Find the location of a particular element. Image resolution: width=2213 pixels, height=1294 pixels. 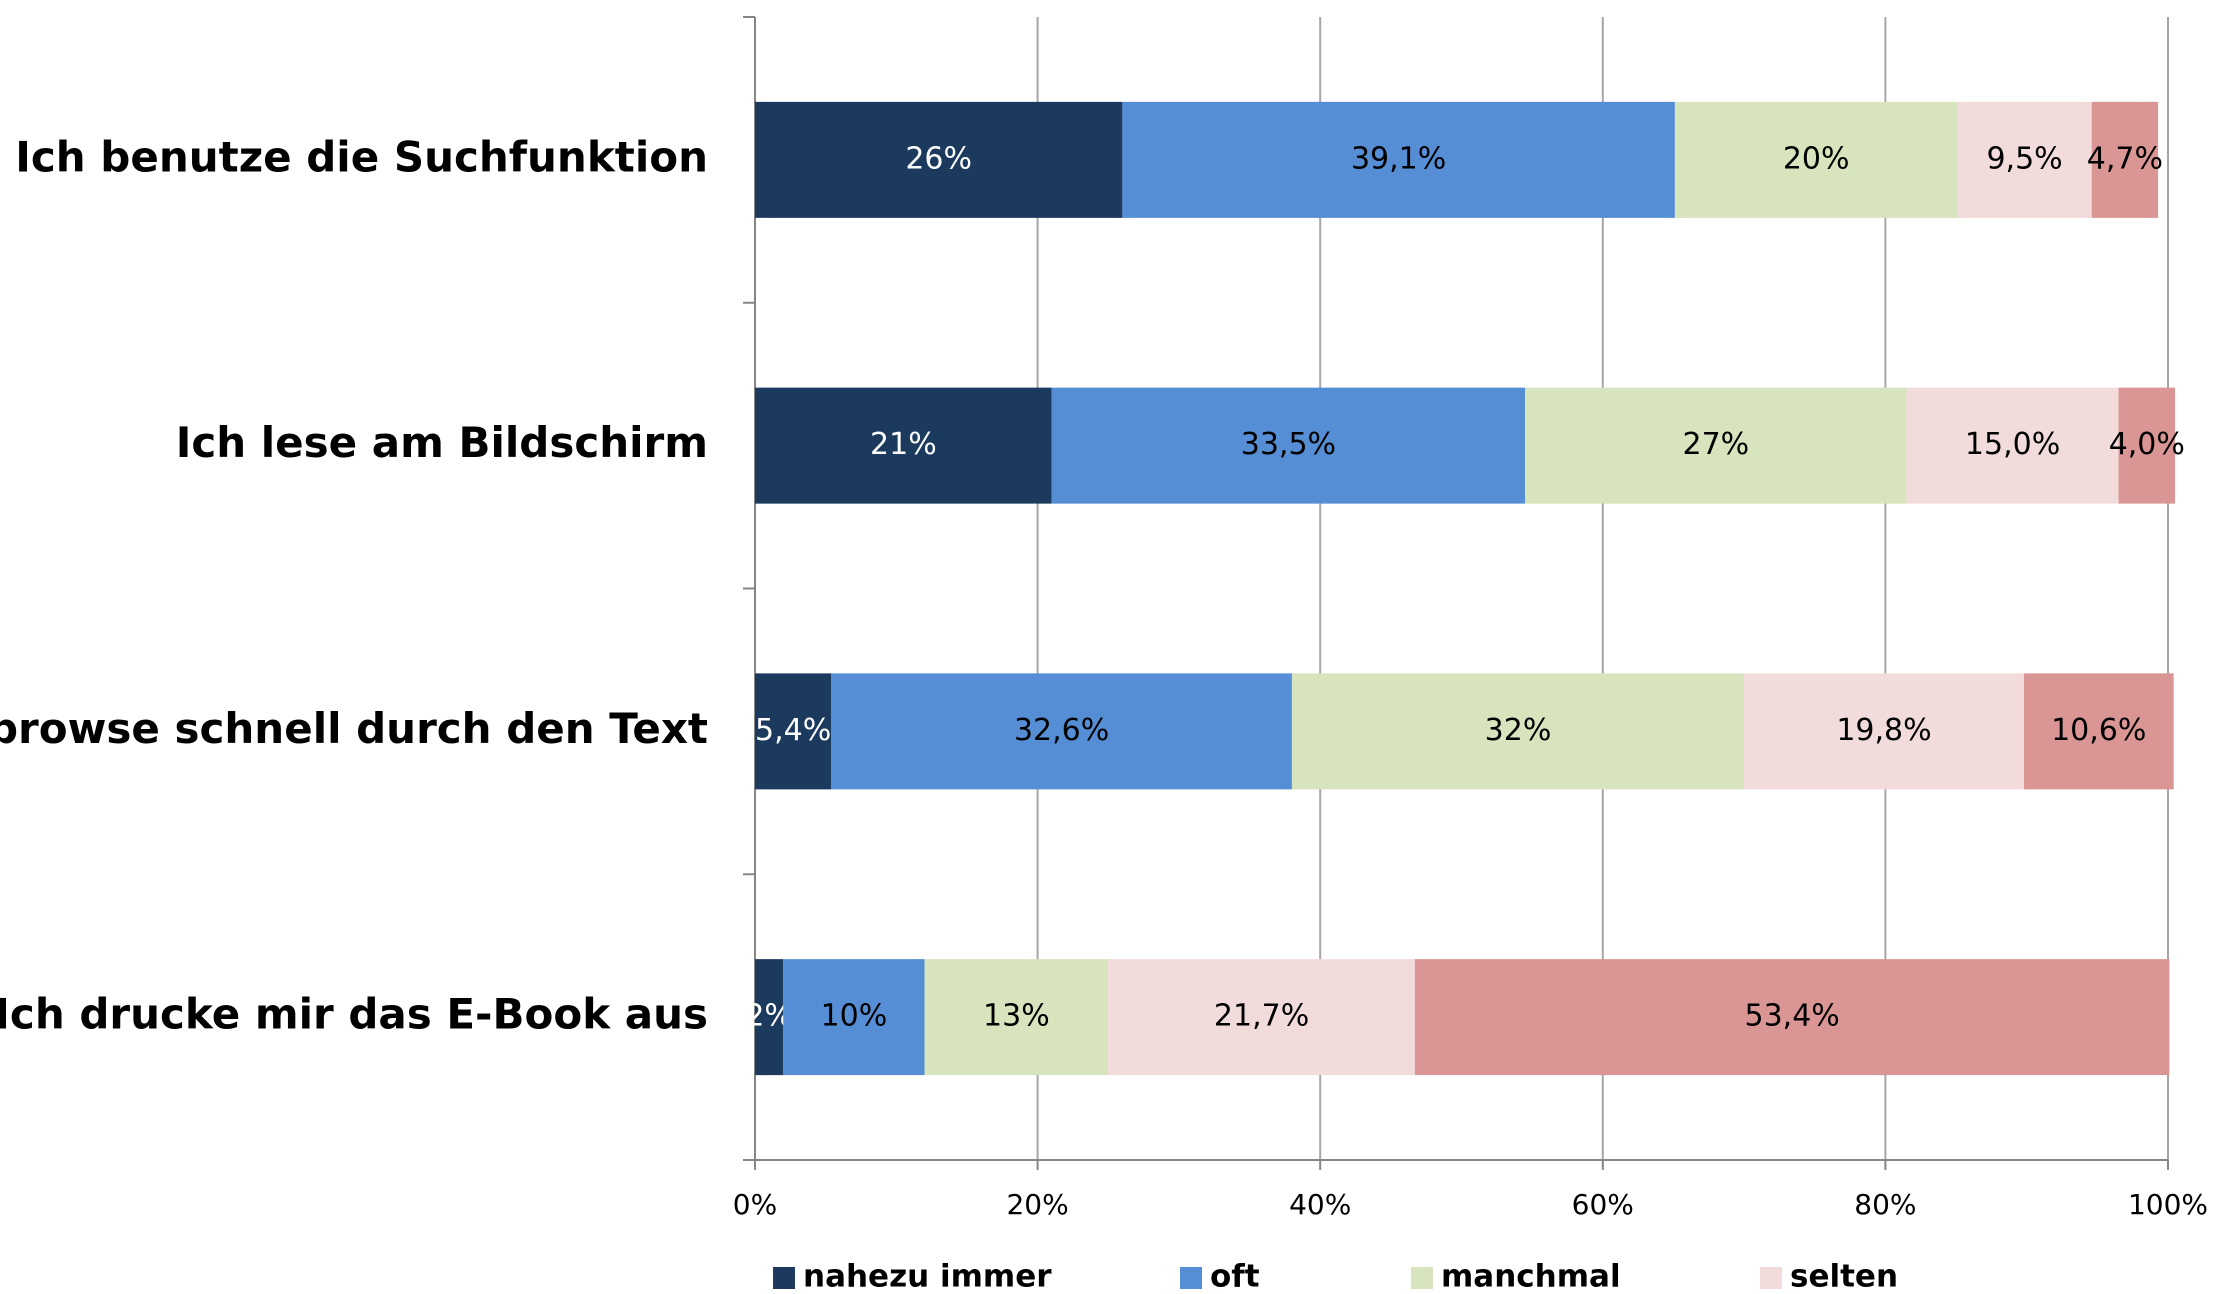

value-label: 53,4% is located at coordinates (1791, 1016).